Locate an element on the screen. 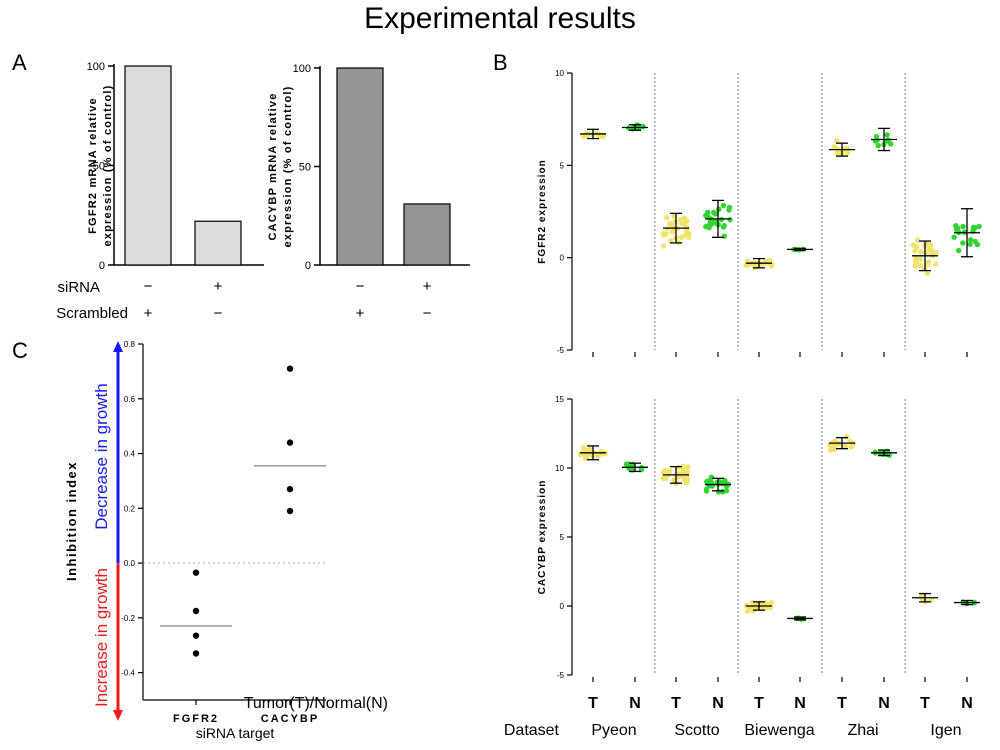 This screenshot has width=1000, height=750. b2-y-axis-title: CACYBP expression is located at coordinates (542, 537).